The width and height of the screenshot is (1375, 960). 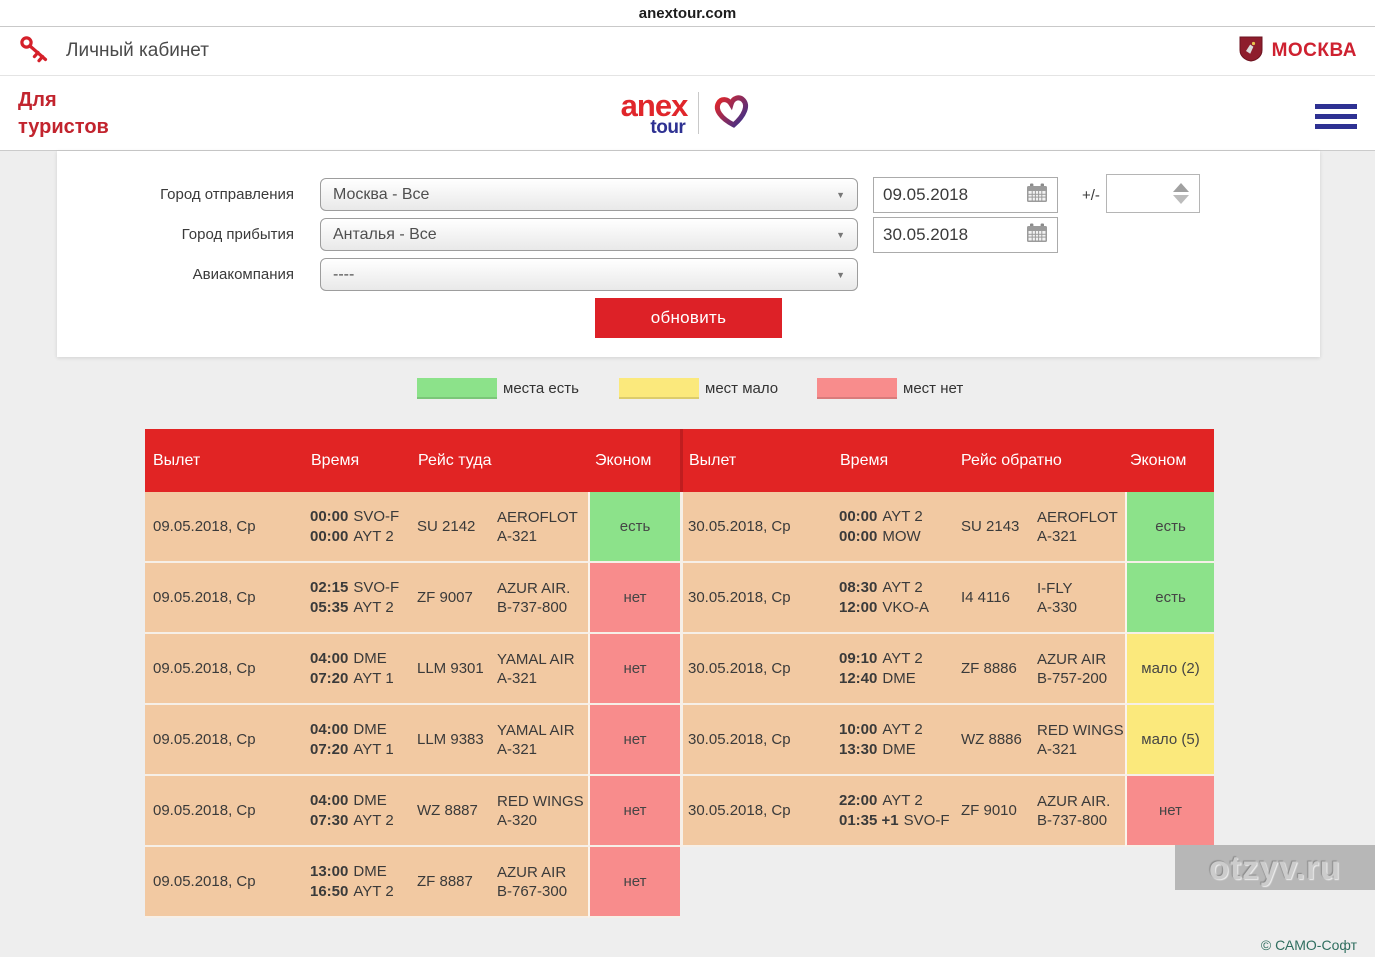 What do you see at coordinates (137, 50) in the screenshot?
I see `personal-cabinet-label: Личный кабинет` at bounding box center [137, 50].